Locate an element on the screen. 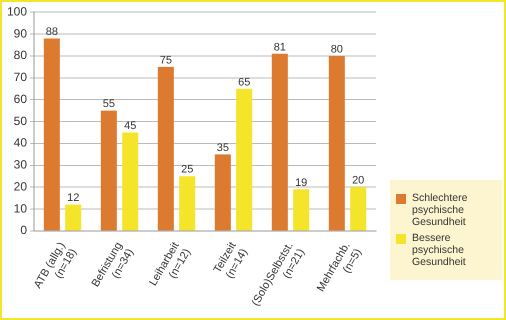 The height and width of the screenshot is (320, 506). data-label: 12 is located at coordinates (73, 198).